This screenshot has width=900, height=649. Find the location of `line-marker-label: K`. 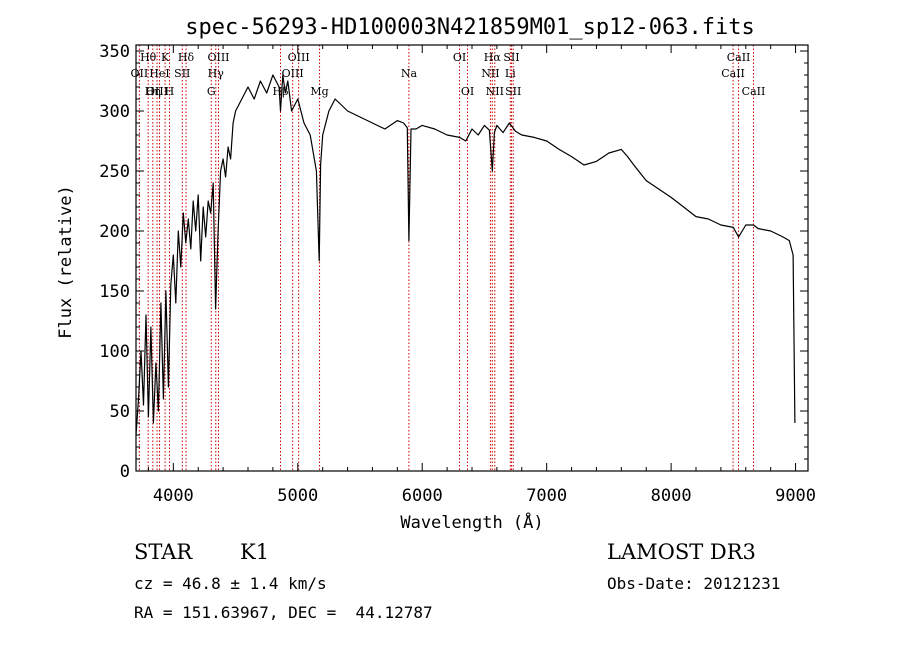

line-marker-label: K is located at coordinates (165, 57).